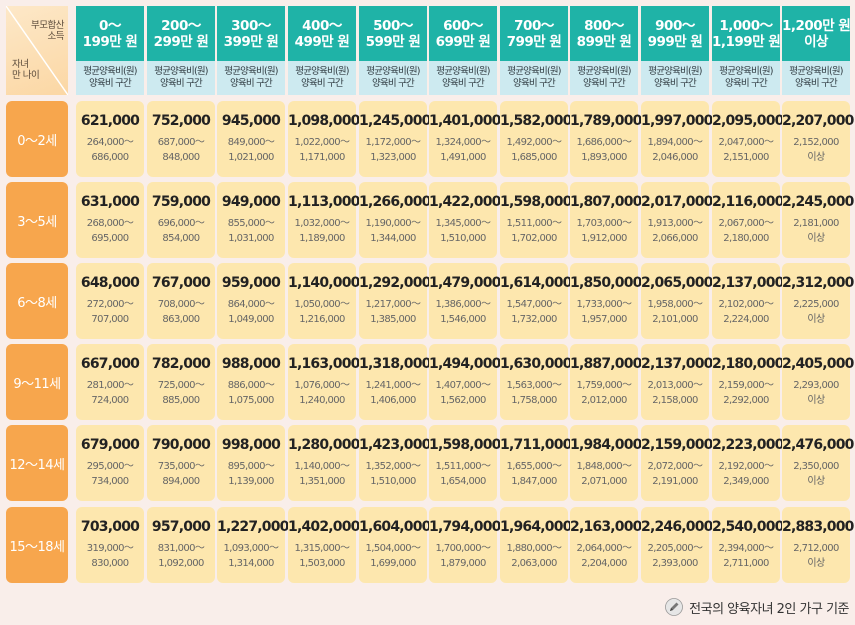  Describe the element at coordinates (818, 527) in the screenshot. I see `average-cost: 2,883,000` at that location.